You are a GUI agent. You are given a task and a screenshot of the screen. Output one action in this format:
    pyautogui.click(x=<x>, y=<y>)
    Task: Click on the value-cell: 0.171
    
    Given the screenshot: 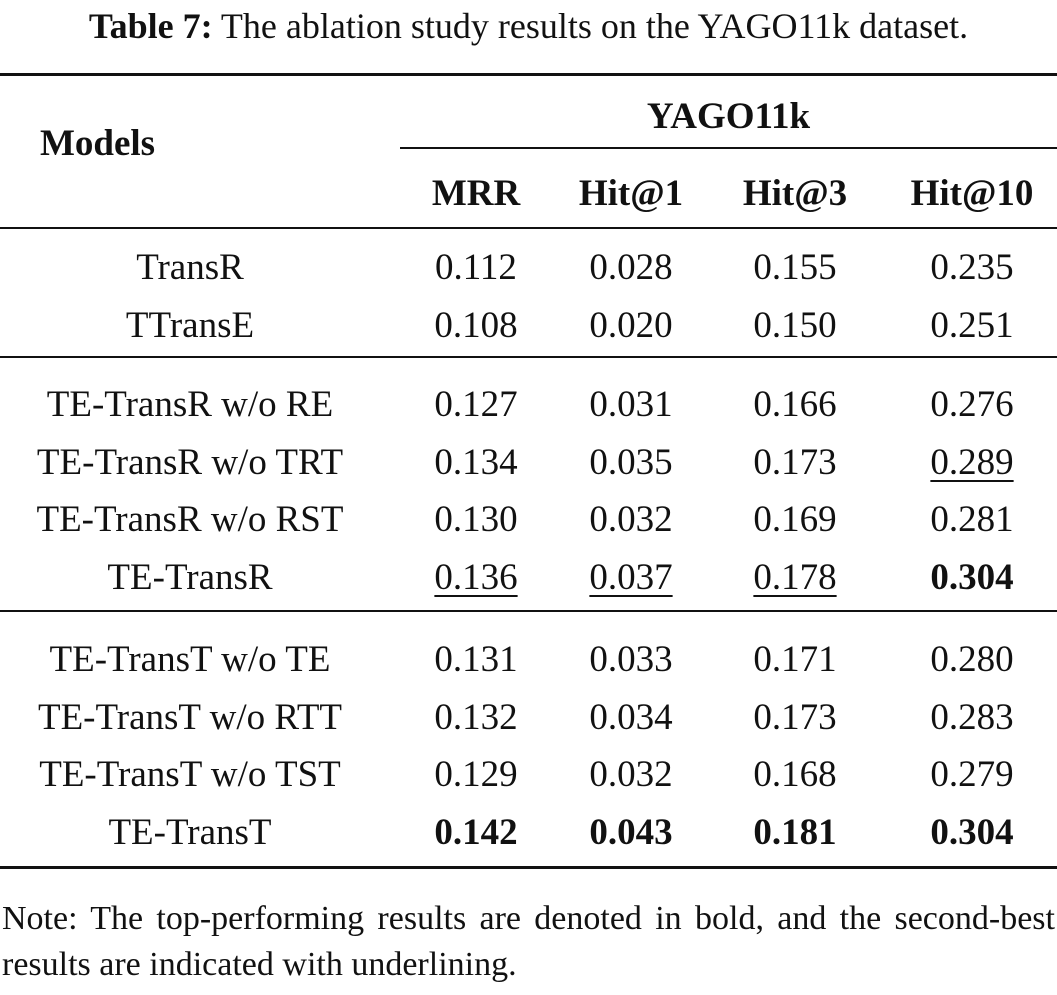 What is the action you would take?
    pyautogui.click(x=795, y=660)
    